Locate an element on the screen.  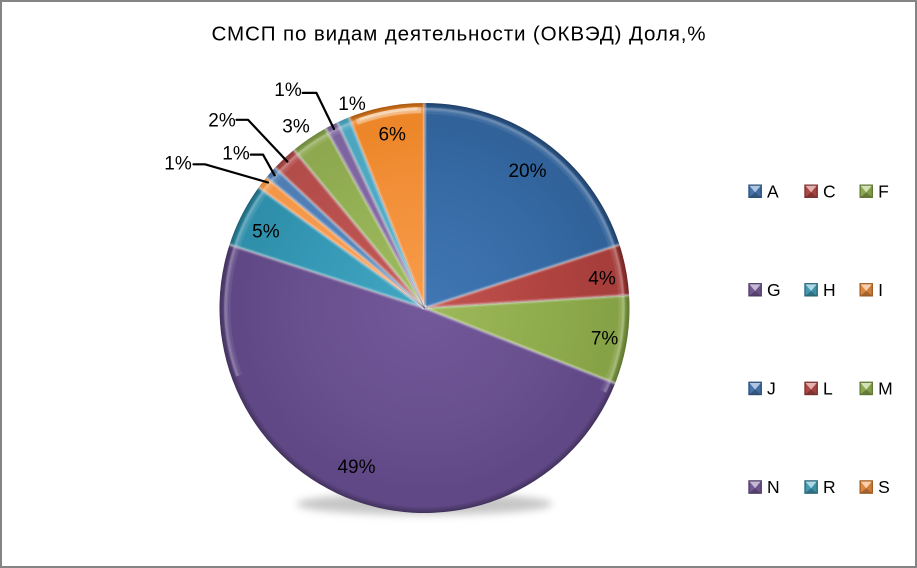
svg-text: F is located at coordinates (883, 191).